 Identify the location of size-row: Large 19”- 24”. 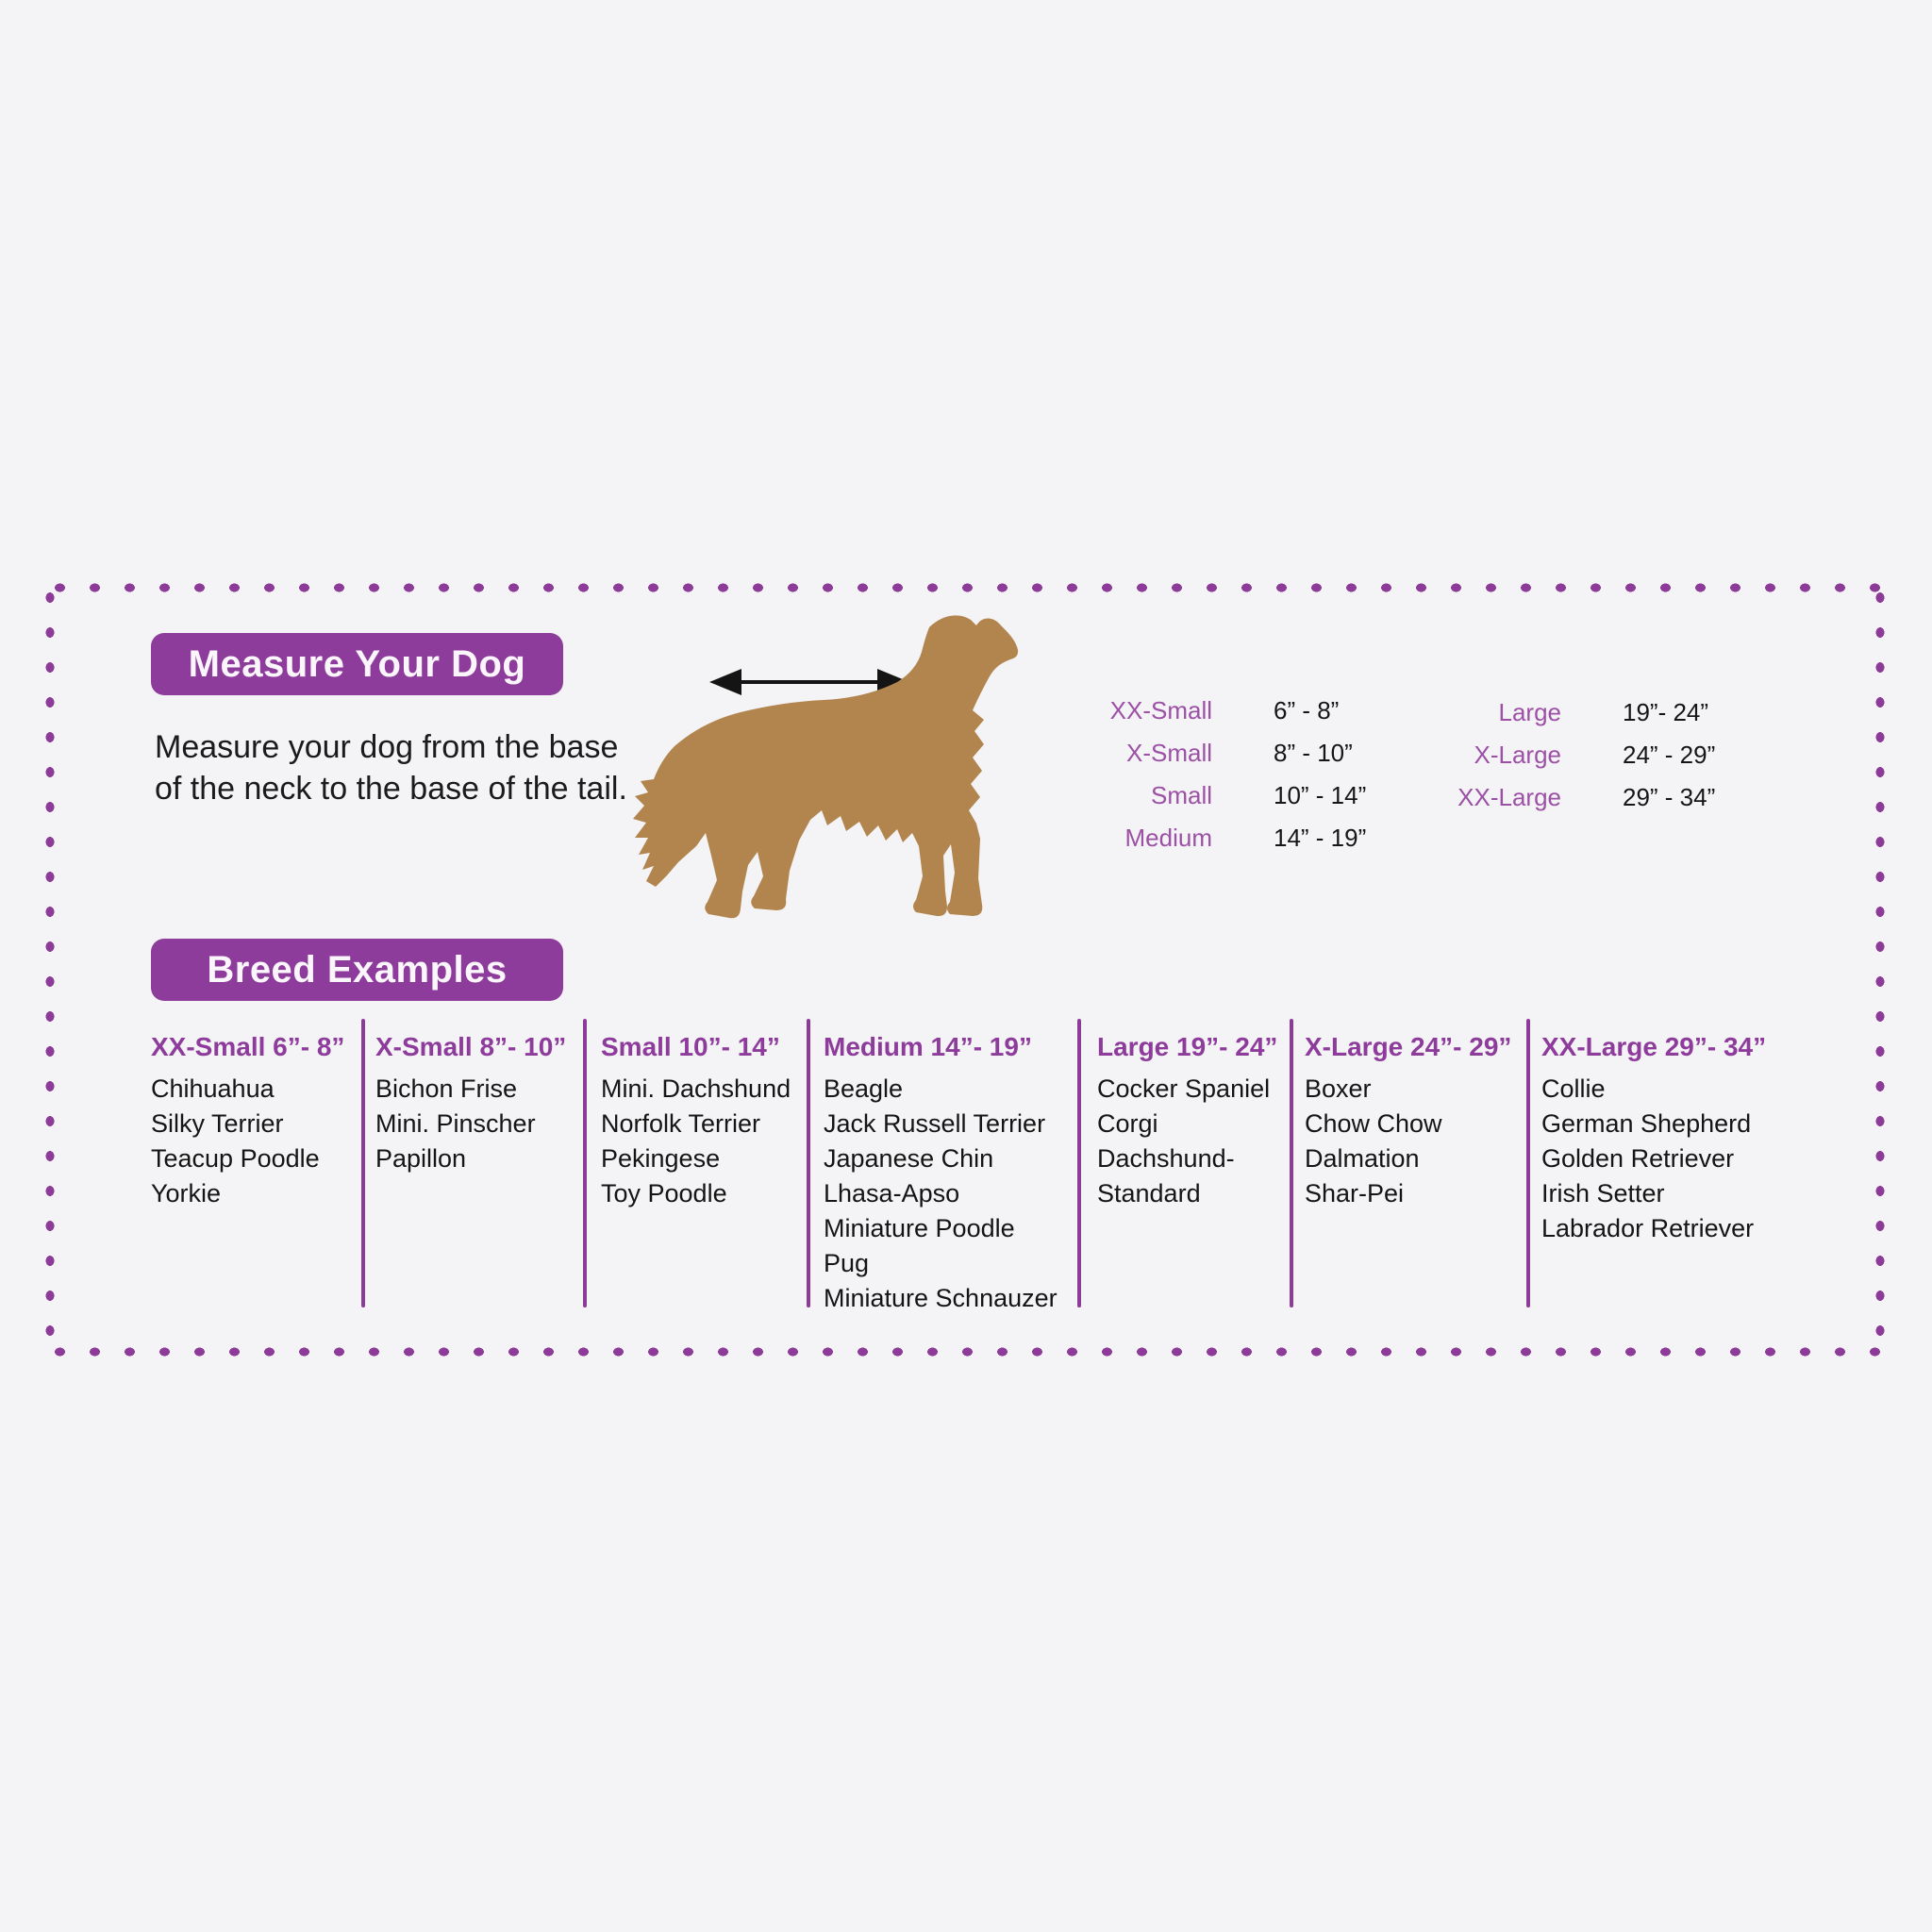
(1532, 713).